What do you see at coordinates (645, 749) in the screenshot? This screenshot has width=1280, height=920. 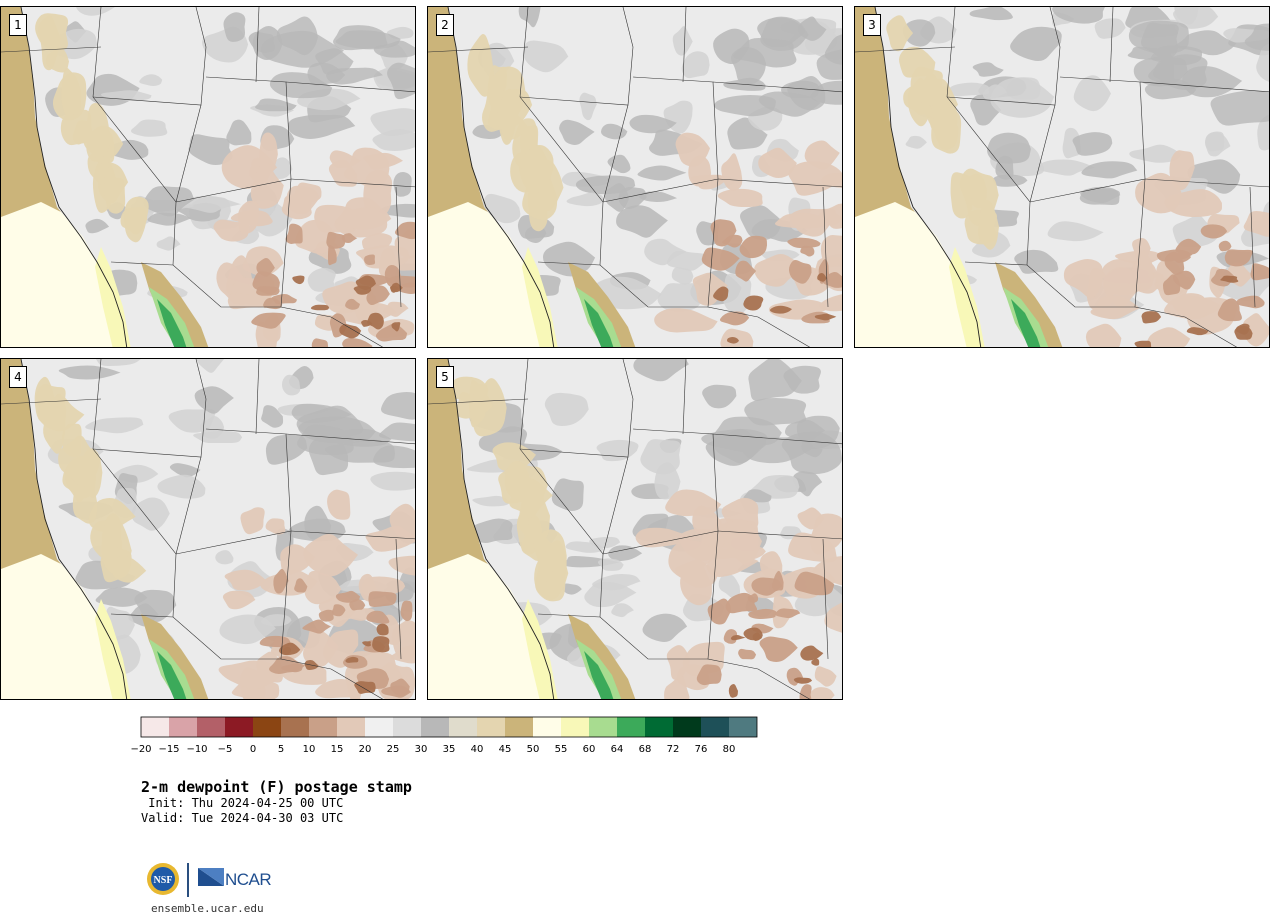 I see `colorbar-tick-label: 68` at bounding box center [645, 749].